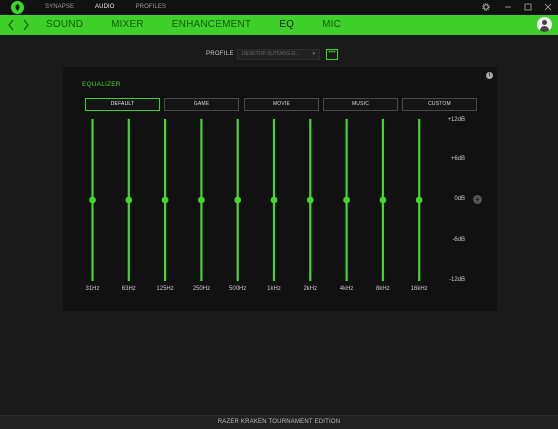 The height and width of the screenshot is (429, 558). What do you see at coordinates (279, 422) in the screenshot?
I see `device-name-footer: RAZER KRAKEN TOURNAMENT EDITION` at bounding box center [279, 422].